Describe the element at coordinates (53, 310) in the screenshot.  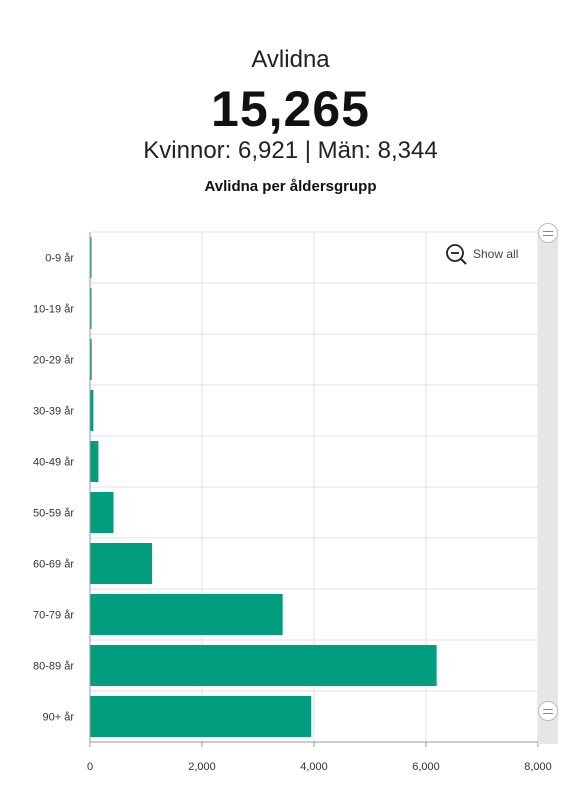
I see `y-tick-label: 10-19 år` at that location.